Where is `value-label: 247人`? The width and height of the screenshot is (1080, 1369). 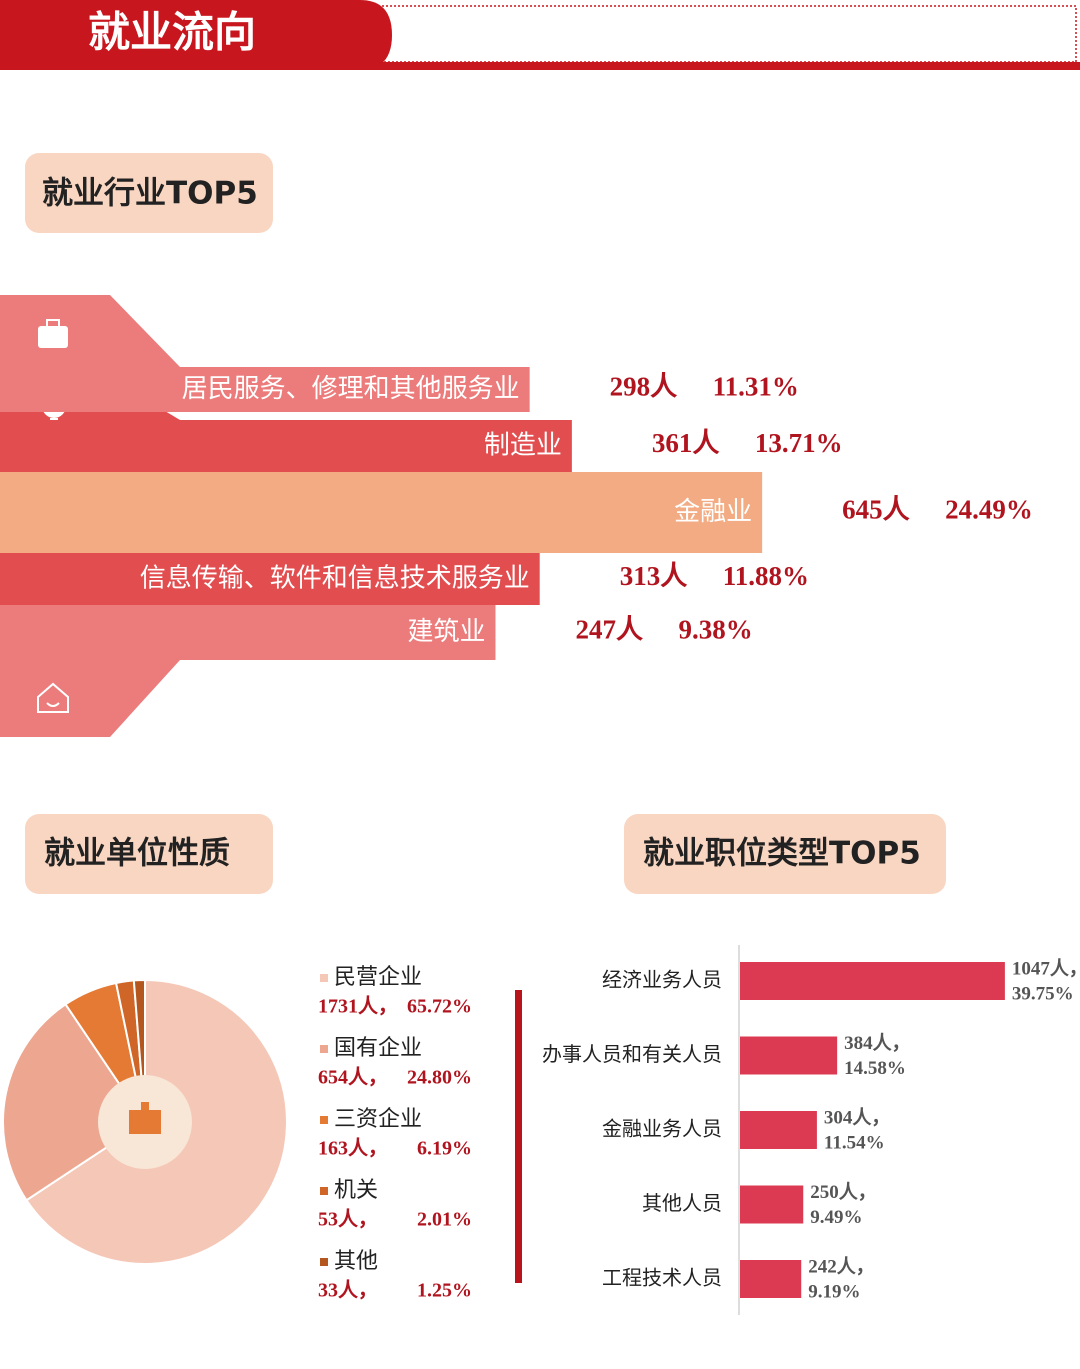
value-label: 247人 is located at coordinates (609, 630).